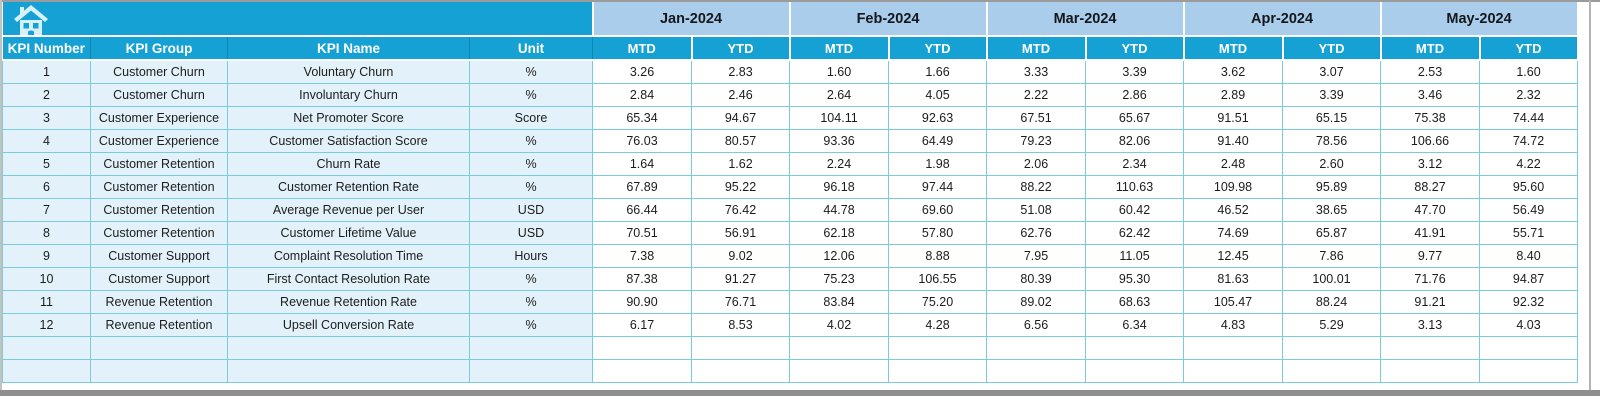 This screenshot has height=403, width=1600. I want to click on value-cell: 8.88, so click(938, 255).